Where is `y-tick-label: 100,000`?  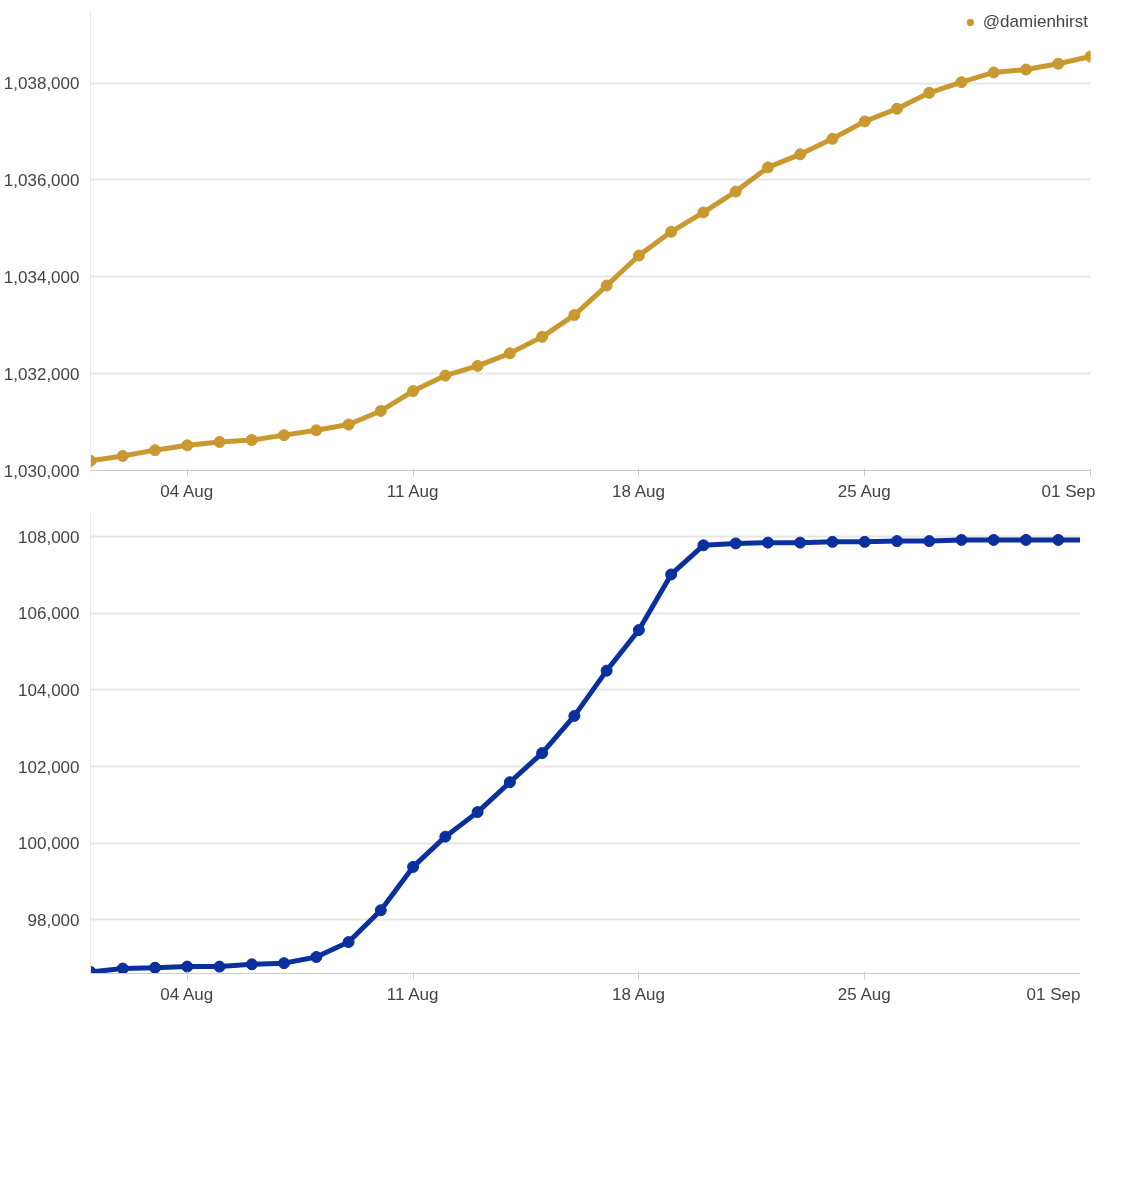 y-tick-label: 100,000 is located at coordinates (49, 844).